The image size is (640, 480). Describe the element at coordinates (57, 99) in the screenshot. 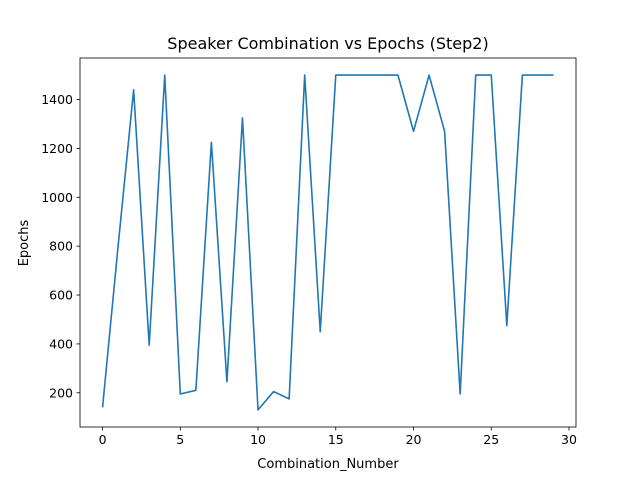

I see `y-tick-label: 1400` at that location.